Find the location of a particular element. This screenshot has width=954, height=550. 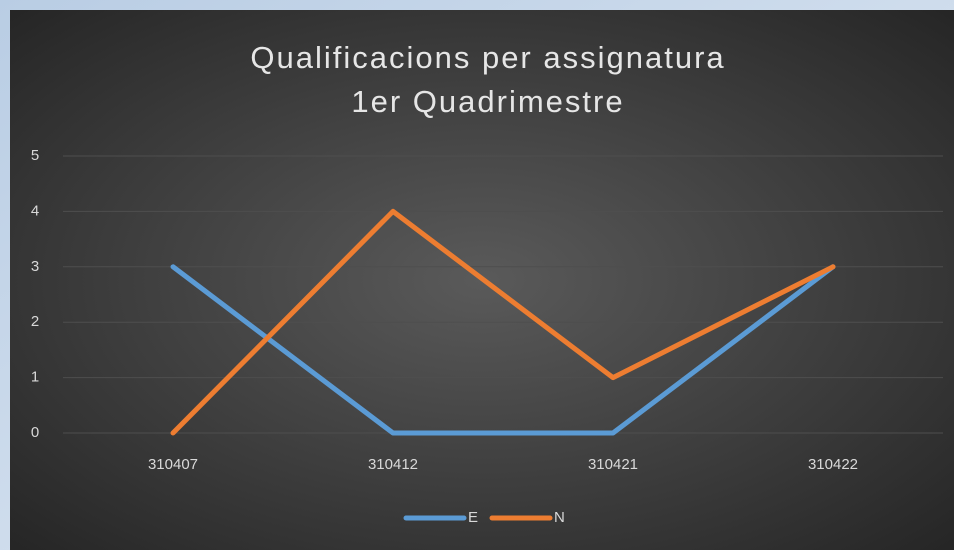

x-tick-label: 310421 is located at coordinates (613, 464).